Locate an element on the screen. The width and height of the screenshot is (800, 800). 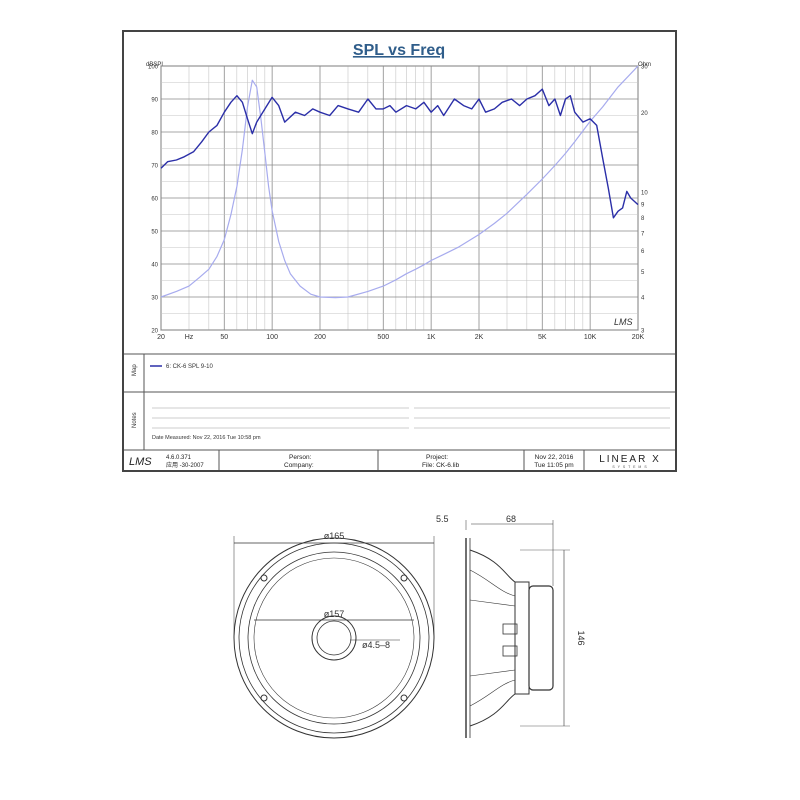
y-right-tick-label: 9 is located at coordinates (643, 206).